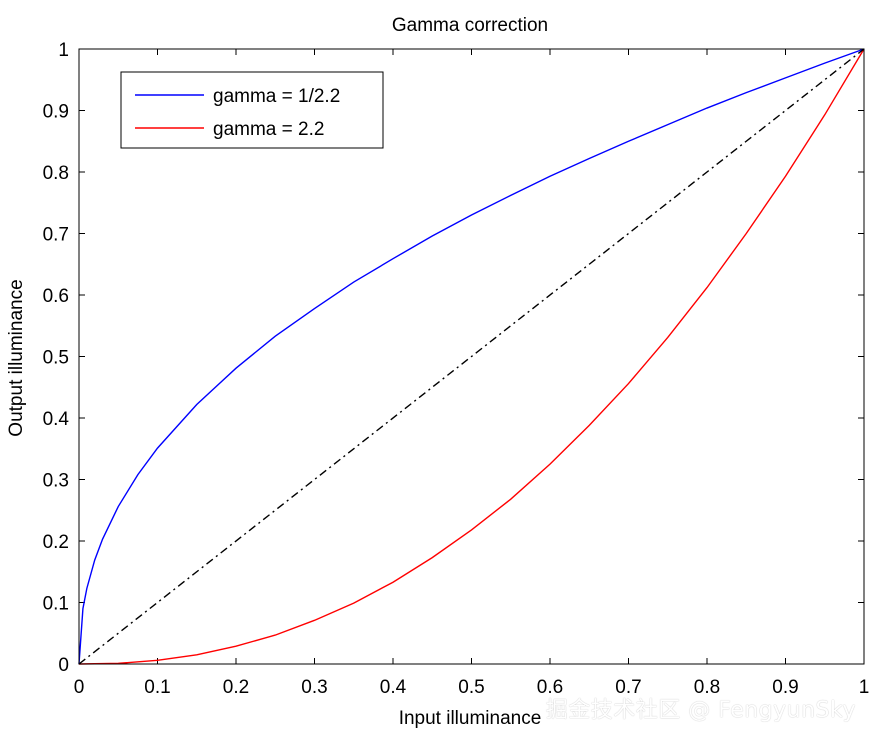  Describe the element at coordinates (628, 687) in the screenshot. I see `x-tick-label: 0.7` at that location.